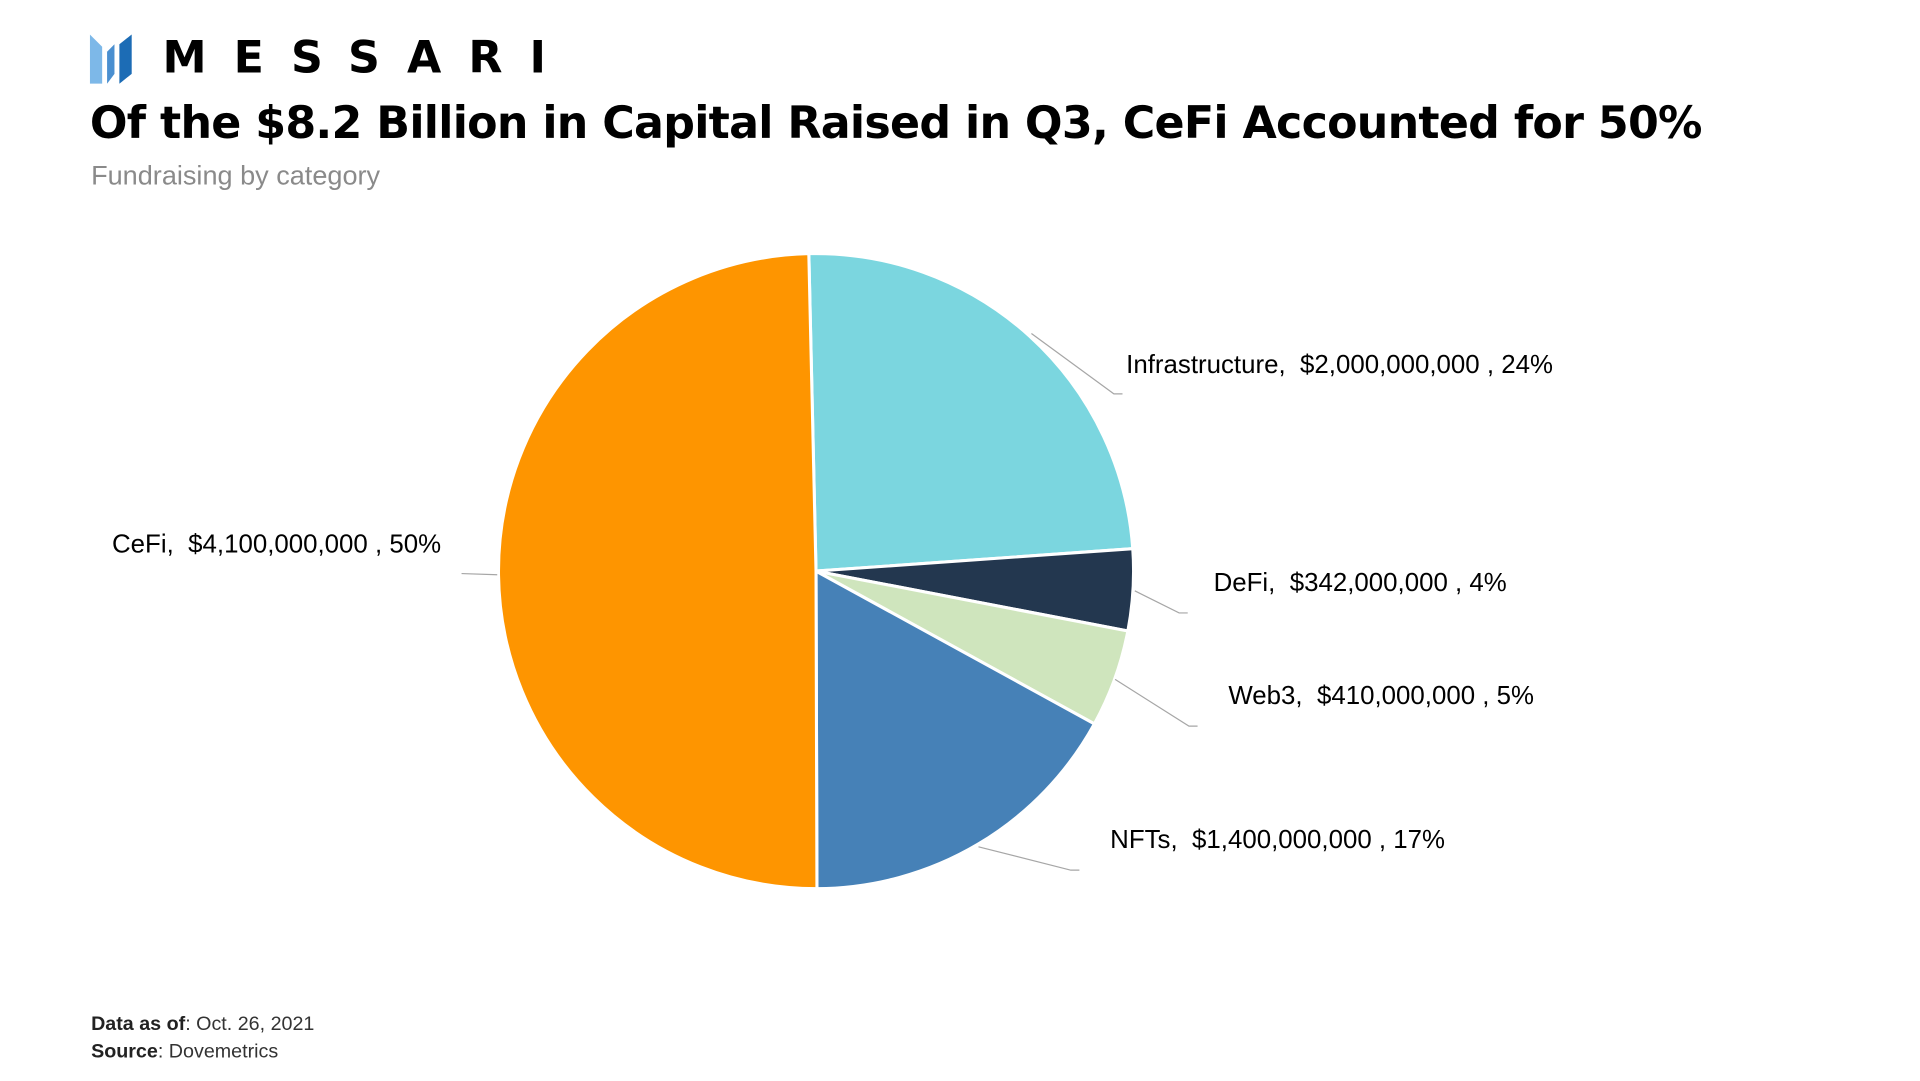 The image size is (1920, 1081). Describe the element at coordinates (1161, 602) in the screenshot. I see `leader-line-defi` at that location.